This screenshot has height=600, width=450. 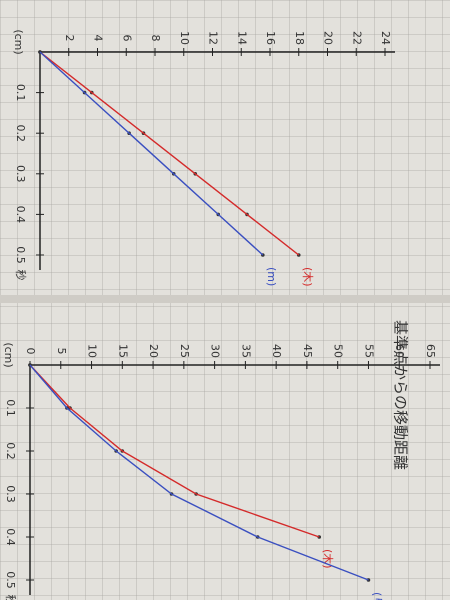 What do you see at coordinates (98, 38) in the screenshot?
I see `y-tick-label: 4` at bounding box center [98, 38].